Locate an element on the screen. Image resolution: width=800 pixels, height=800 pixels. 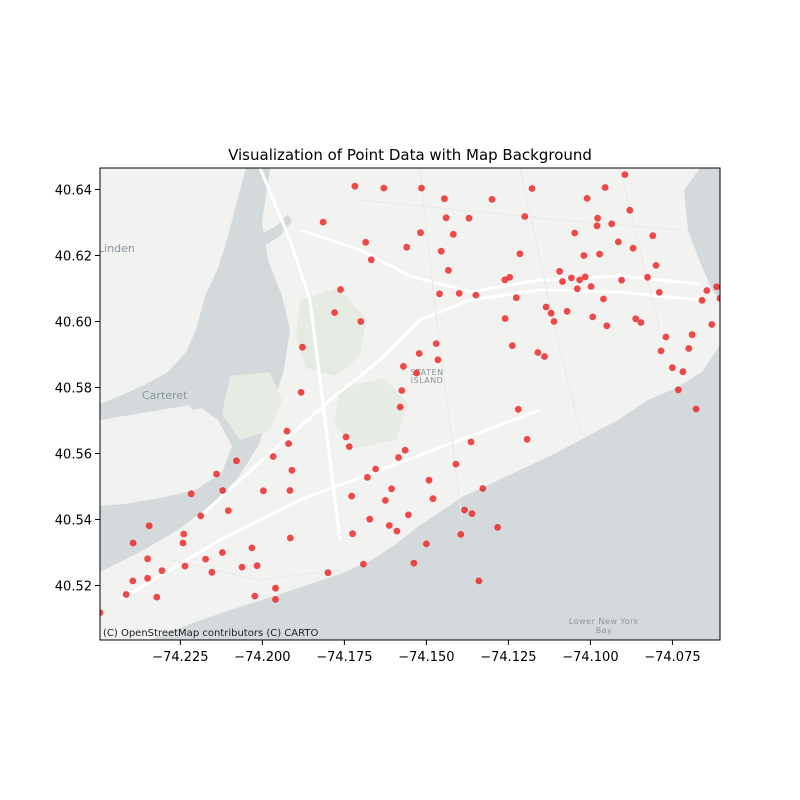
map-label-staten: STATEN is located at coordinates (426, 372).